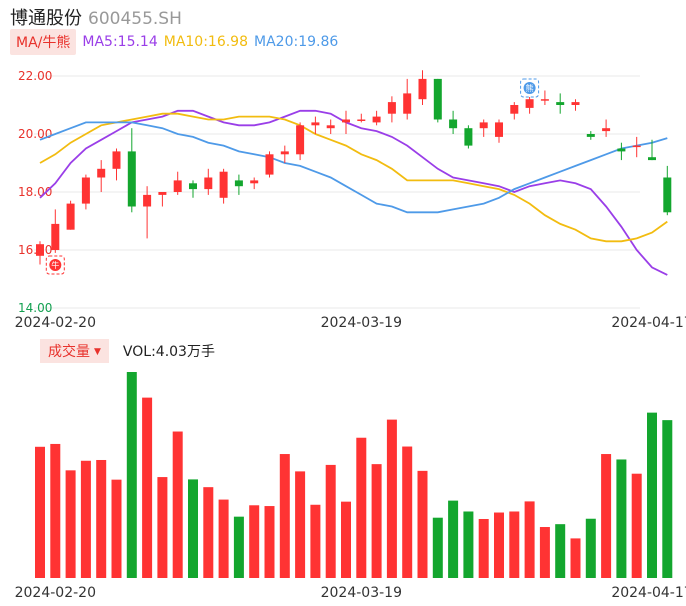 This screenshot has height=606, width=686. What do you see at coordinates (361, 593) in the screenshot?
I see `x-tick-label: 2024-03-19` at bounding box center [361, 593].